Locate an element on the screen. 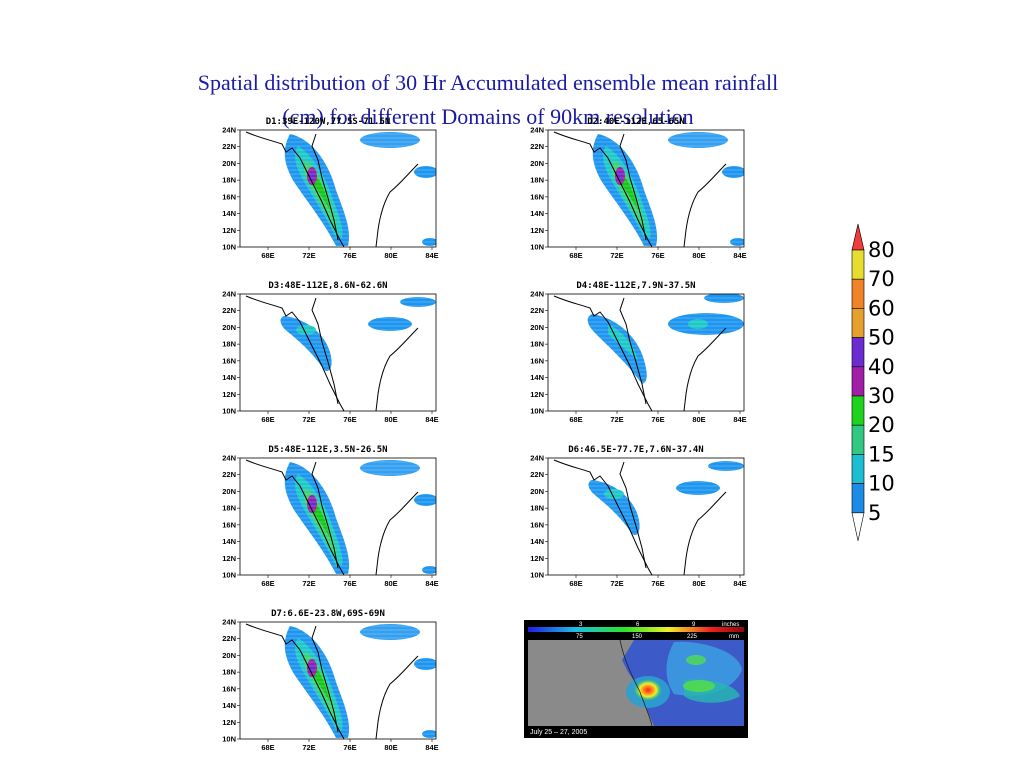 The width and height of the screenshot is (1024, 768). sat-scale-top-3: 9 is located at coordinates (694, 625).